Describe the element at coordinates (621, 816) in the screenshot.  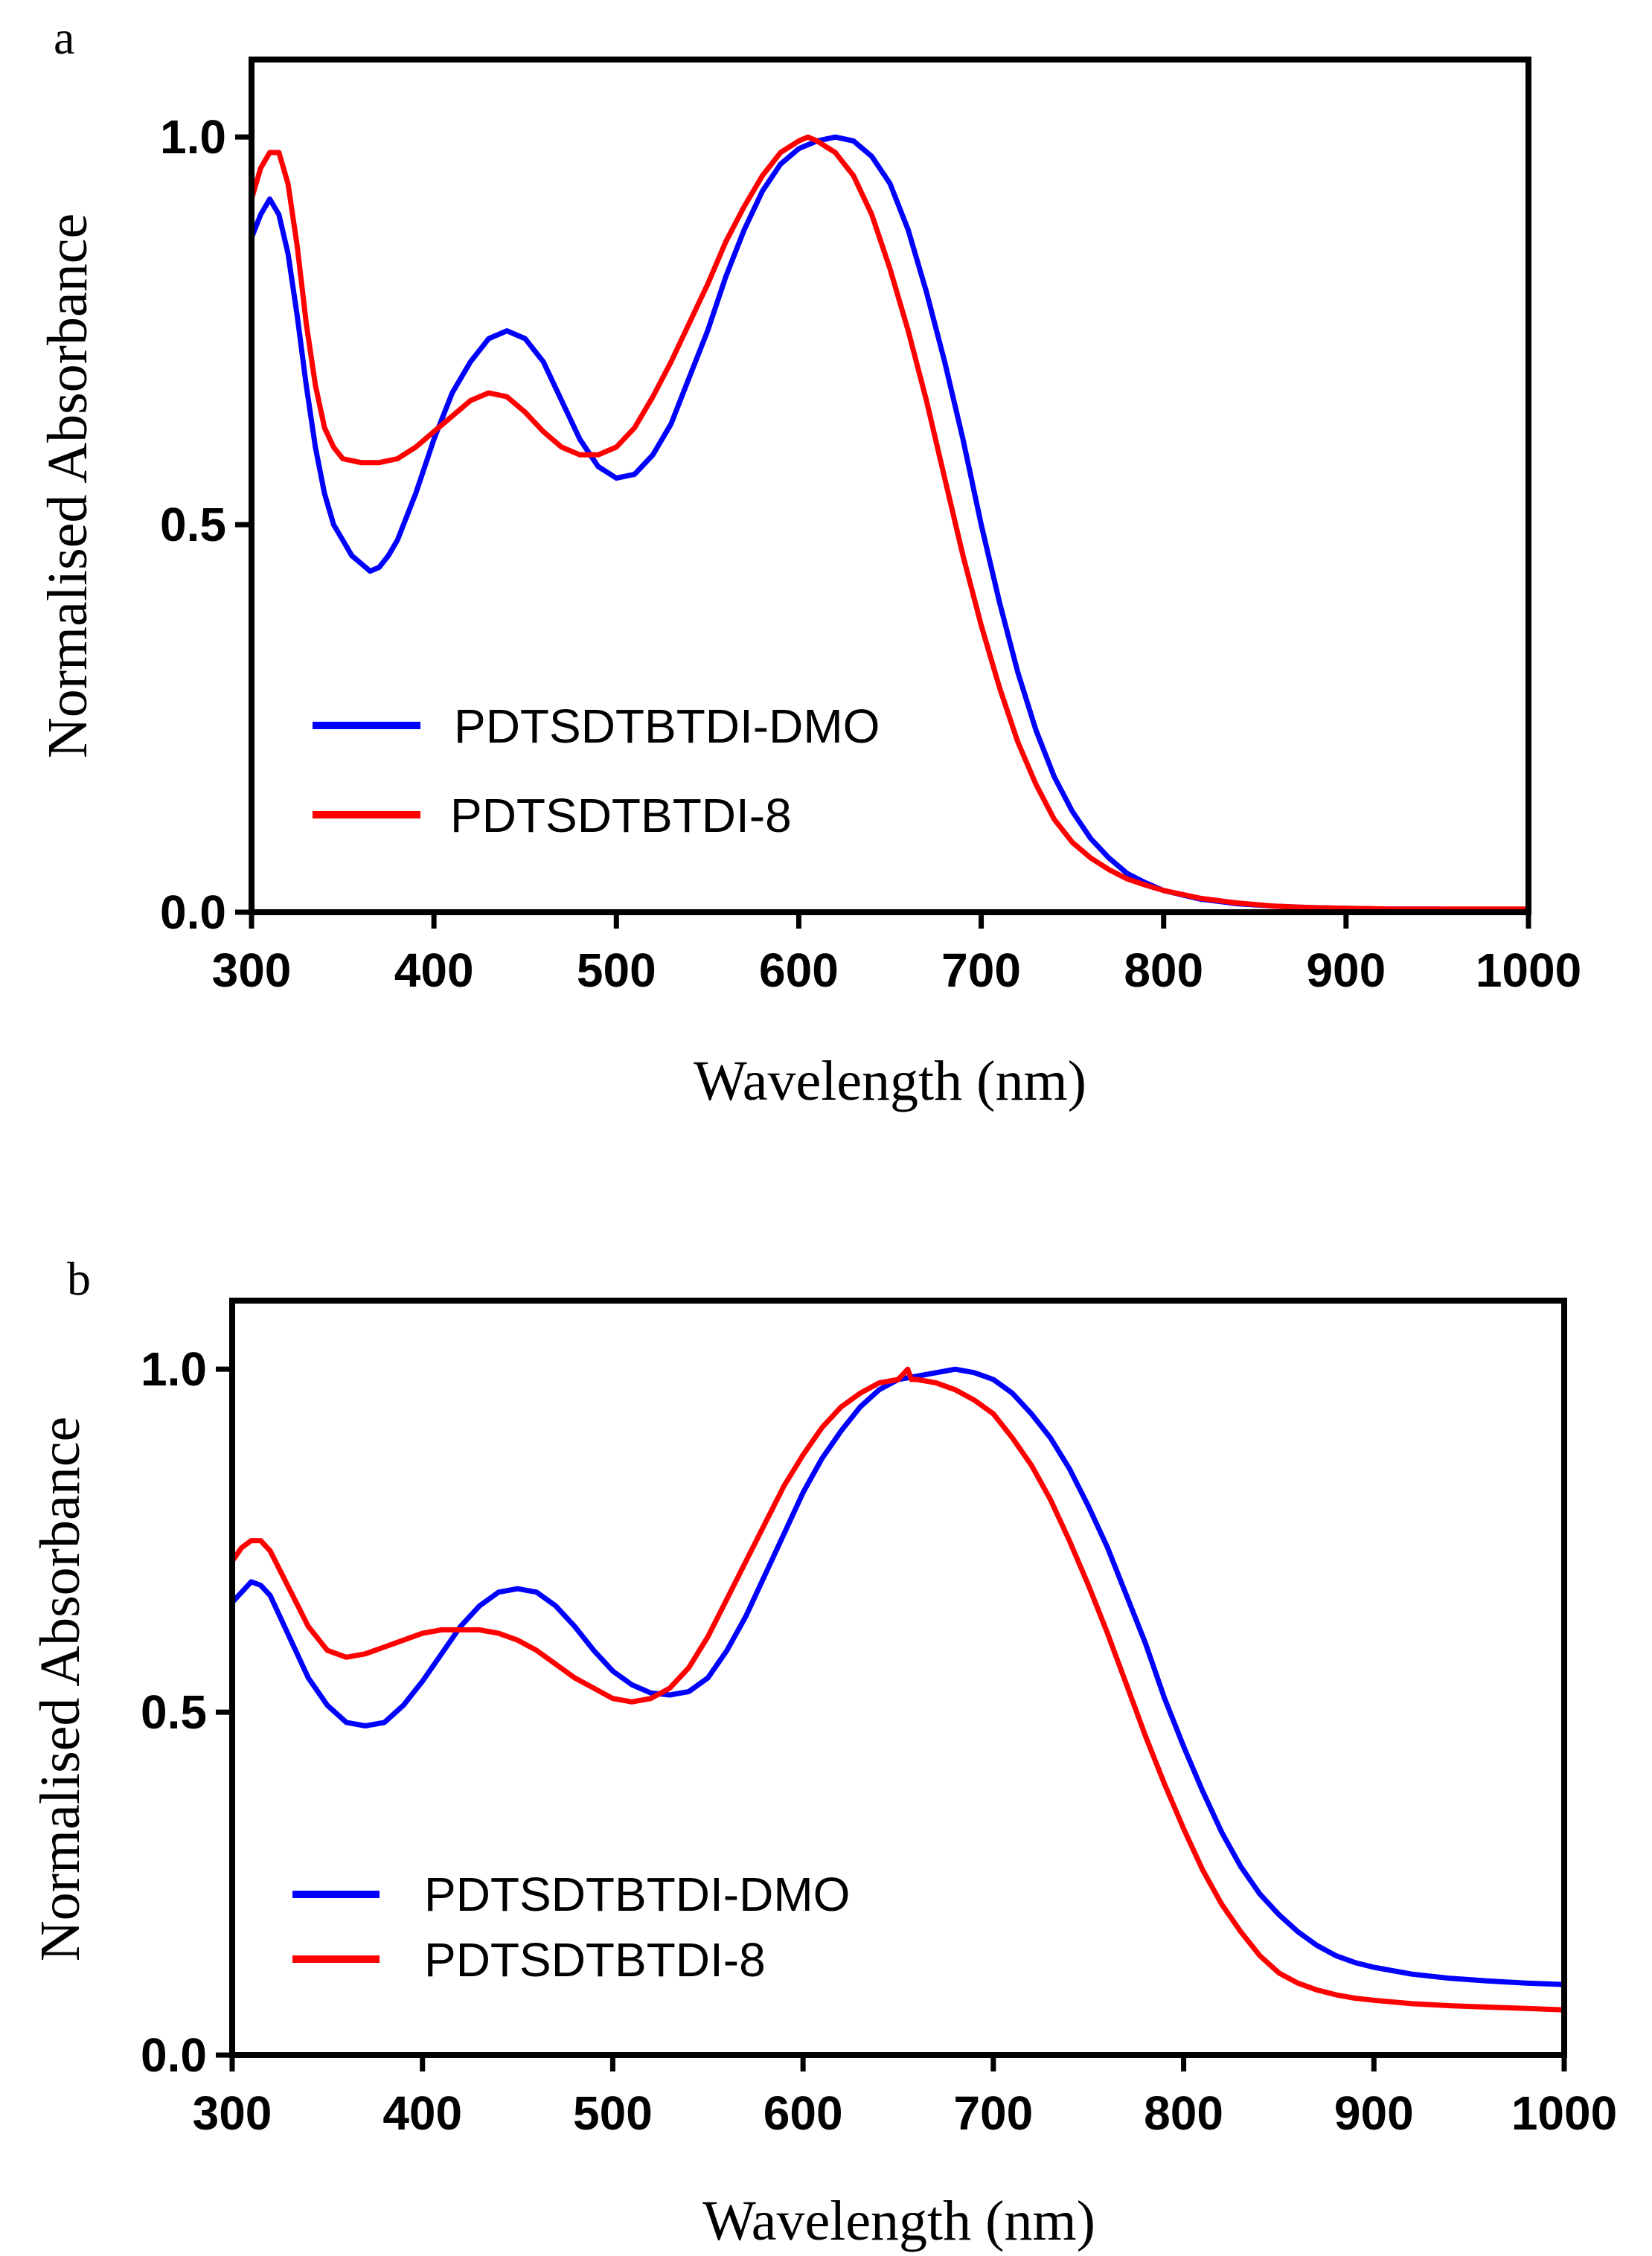
I see `legend-label-8-a: PDTSDTBTDI-8` at that location.